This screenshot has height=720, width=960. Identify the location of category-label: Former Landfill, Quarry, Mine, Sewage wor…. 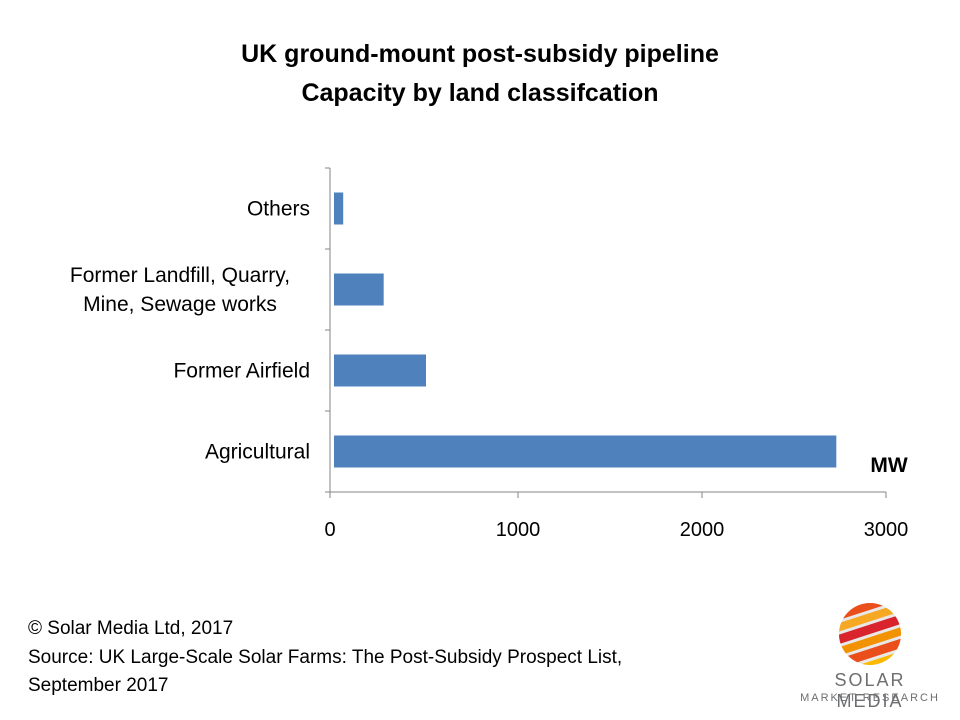
(180, 290).